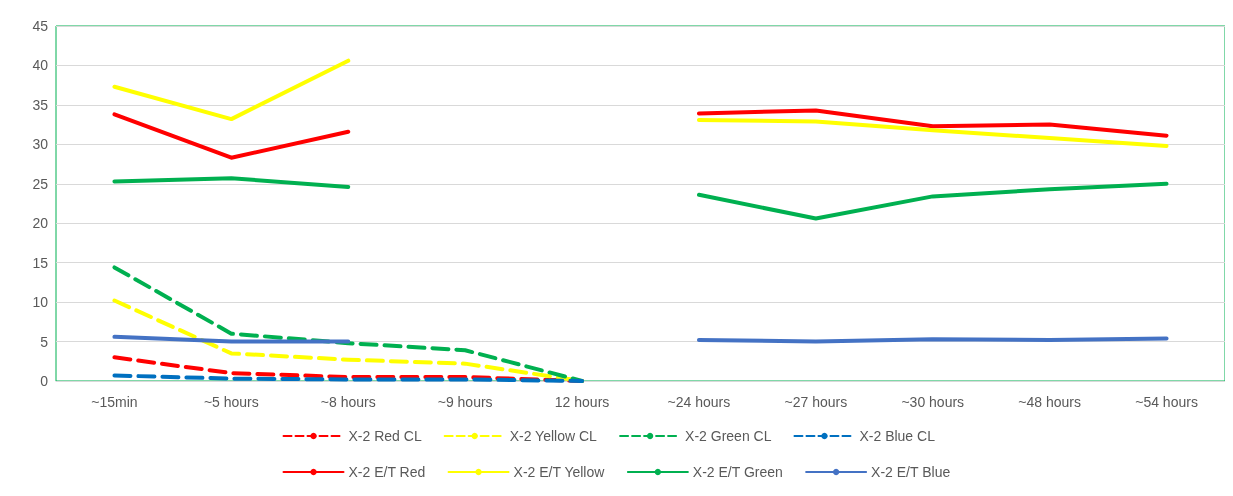 This screenshot has width=1233, height=496. Describe the element at coordinates (1049, 402) in the screenshot. I see `x-tick-label: ~48 hours` at that location.